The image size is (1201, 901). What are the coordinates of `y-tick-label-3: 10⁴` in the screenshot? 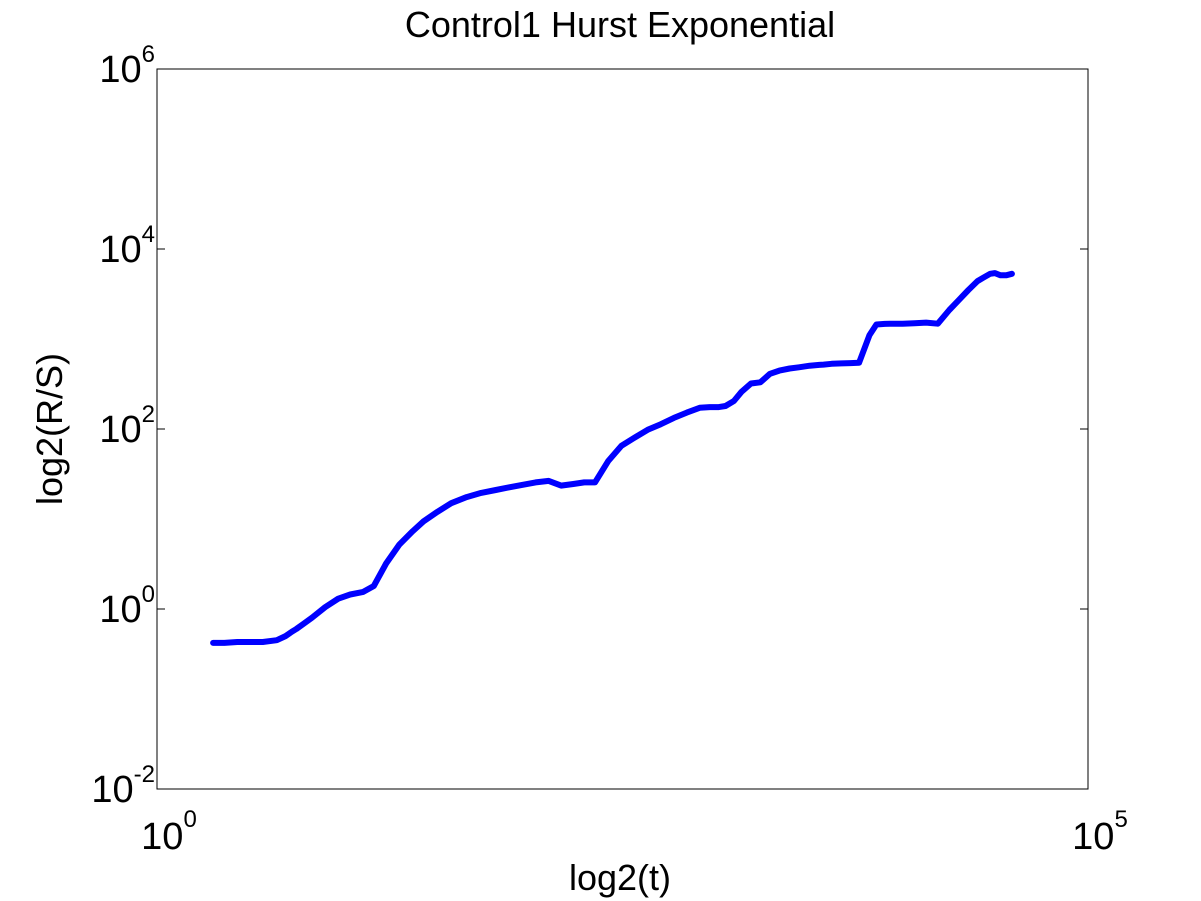 It's located at (127, 246).